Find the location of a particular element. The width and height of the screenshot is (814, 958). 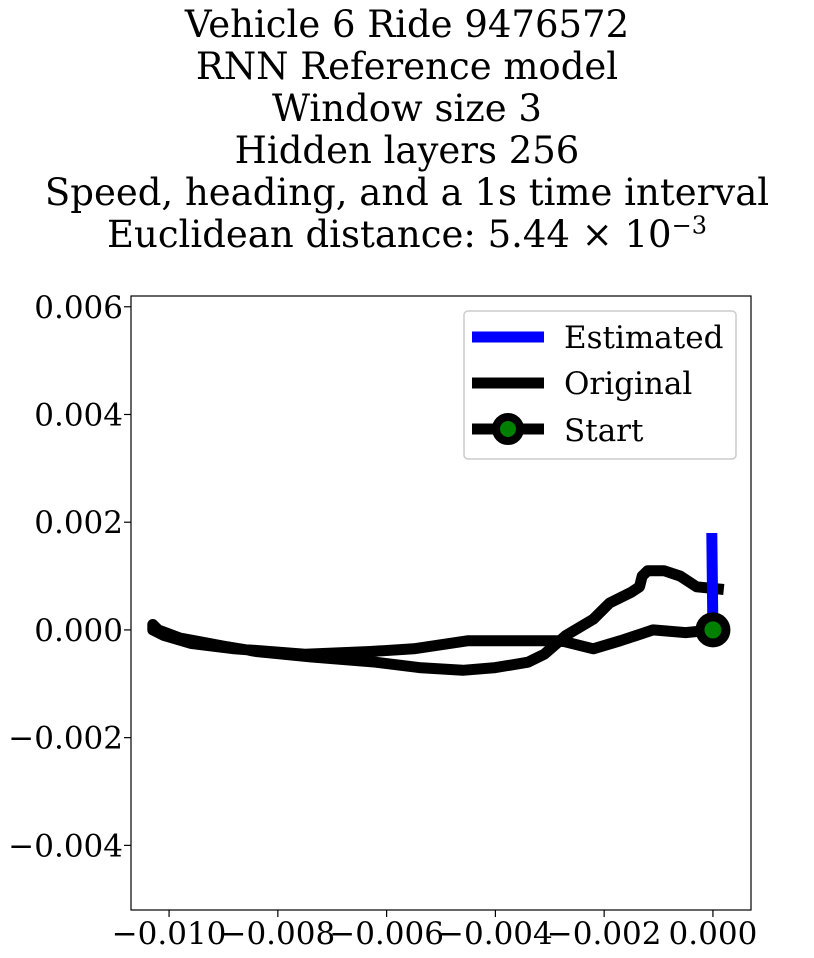

legend-box is located at coordinates (600, 385).